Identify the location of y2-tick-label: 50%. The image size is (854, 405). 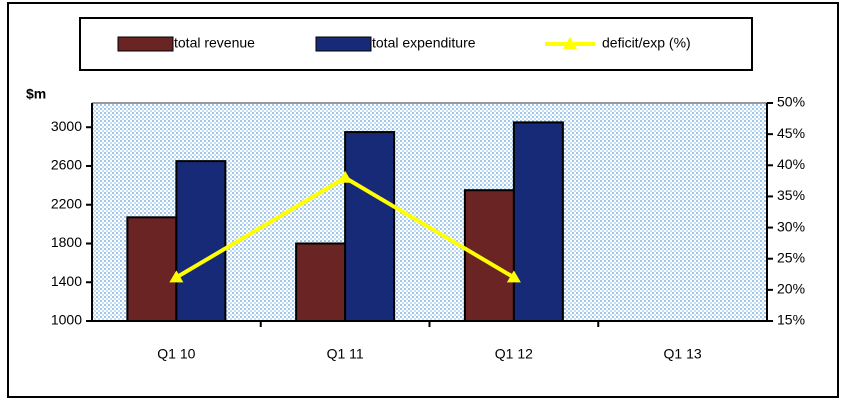
(791, 102).